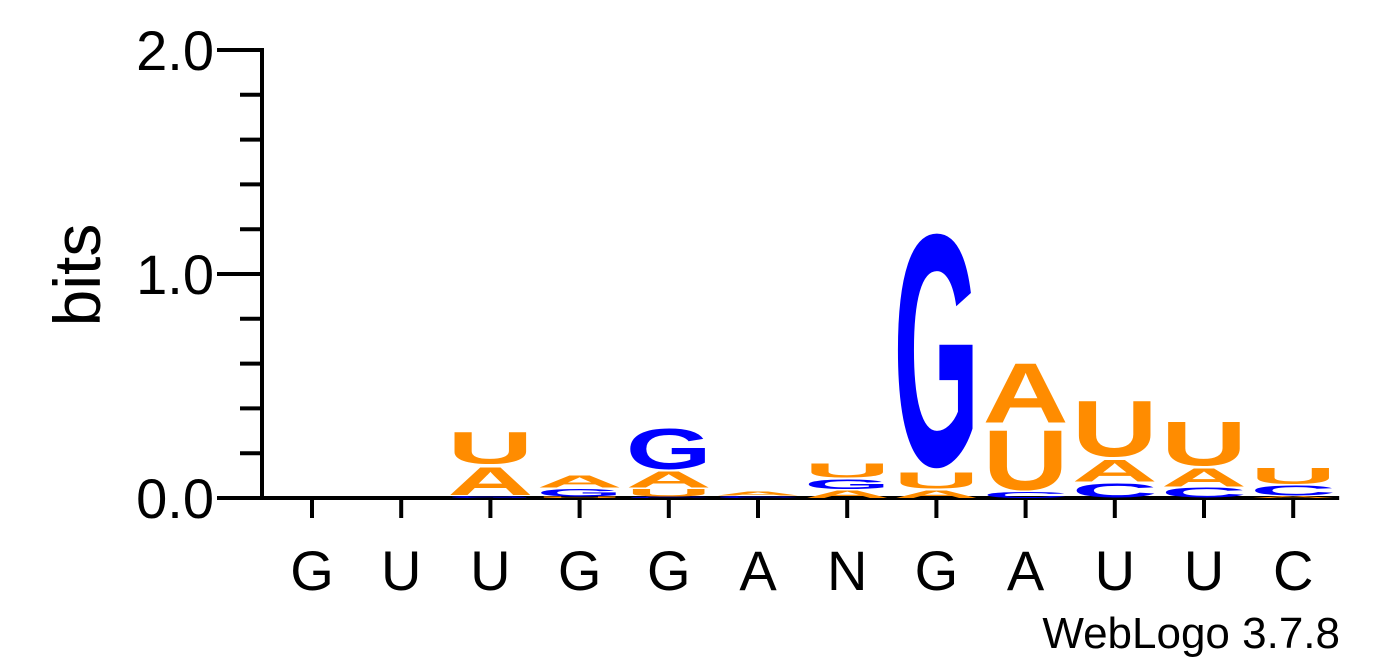  I want to click on y-tick-label: 1.0, so click(175, 274).